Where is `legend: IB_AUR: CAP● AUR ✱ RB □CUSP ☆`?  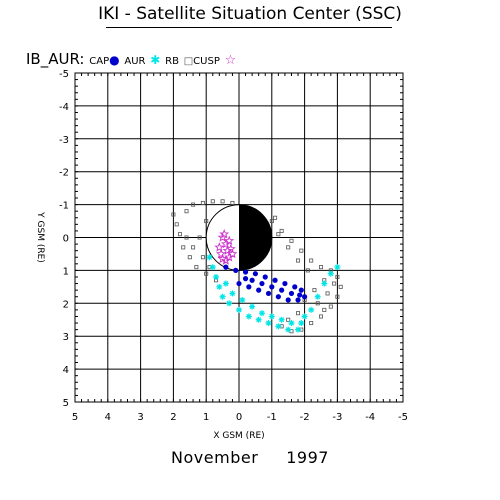
legend: IB_AUR: CAP● AUR ✱ RB □CUSP ☆ is located at coordinates (131, 59).